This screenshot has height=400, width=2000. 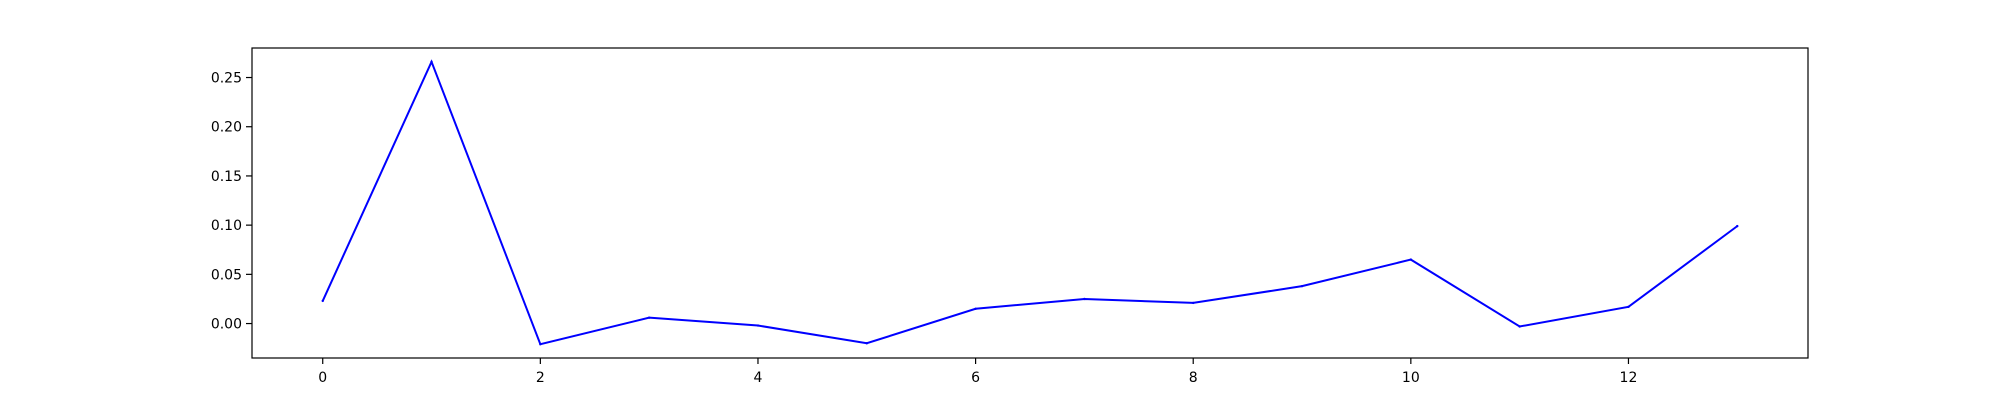 I want to click on x-tick-label: 12, so click(x=1629, y=378).